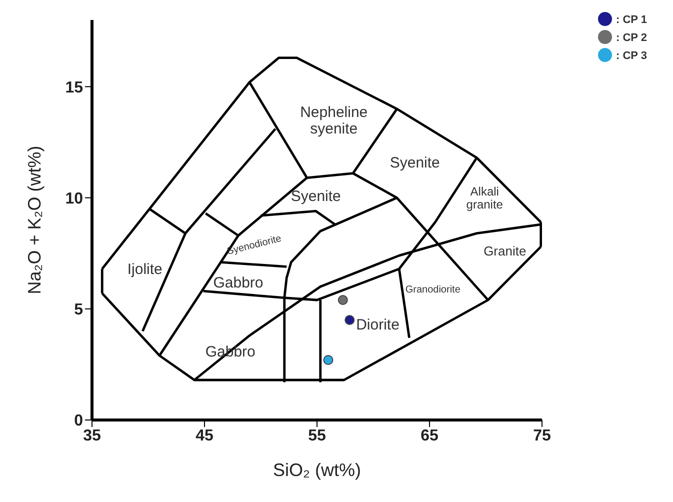 This screenshot has height=502, width=673. I want to click on y-tick-label: 15, so click(74, 87).